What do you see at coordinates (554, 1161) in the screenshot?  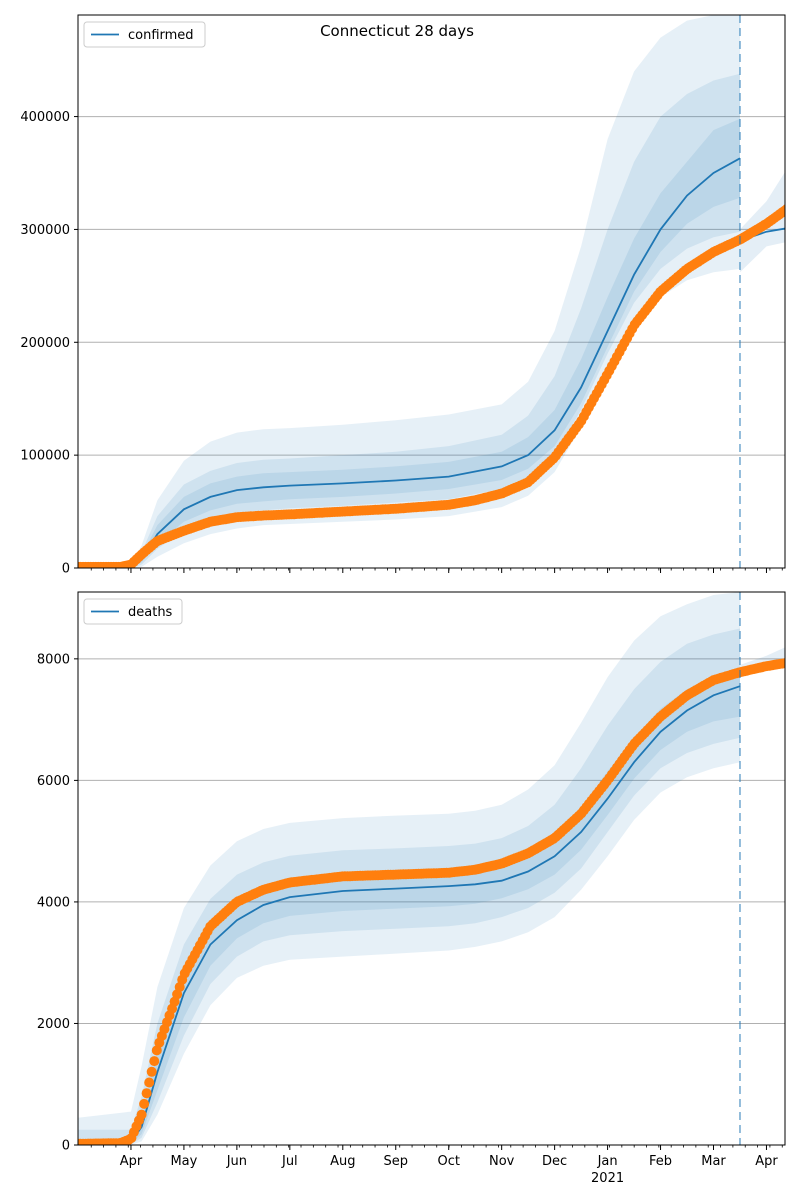 I see `xtick-label: Dec` at bounding box center [554, 1161].